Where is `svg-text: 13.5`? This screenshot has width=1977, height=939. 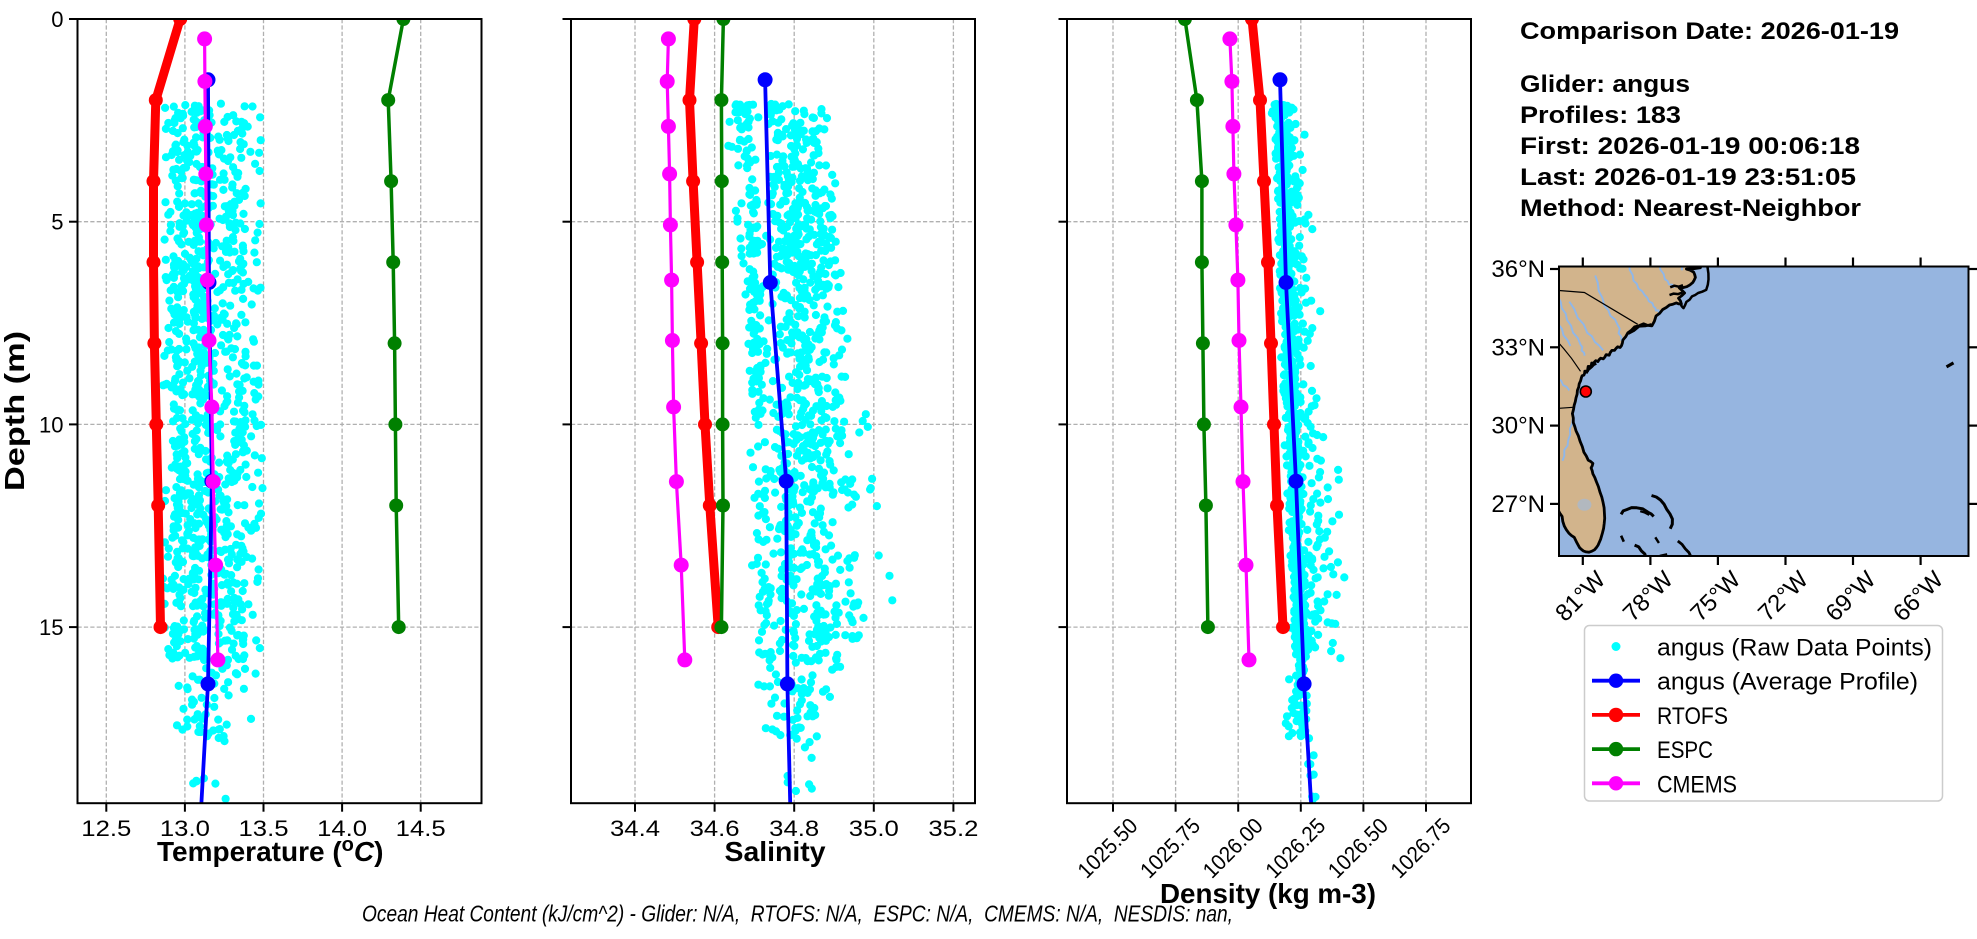 svg-text: 13.5 is located at coordinates (264, 828).